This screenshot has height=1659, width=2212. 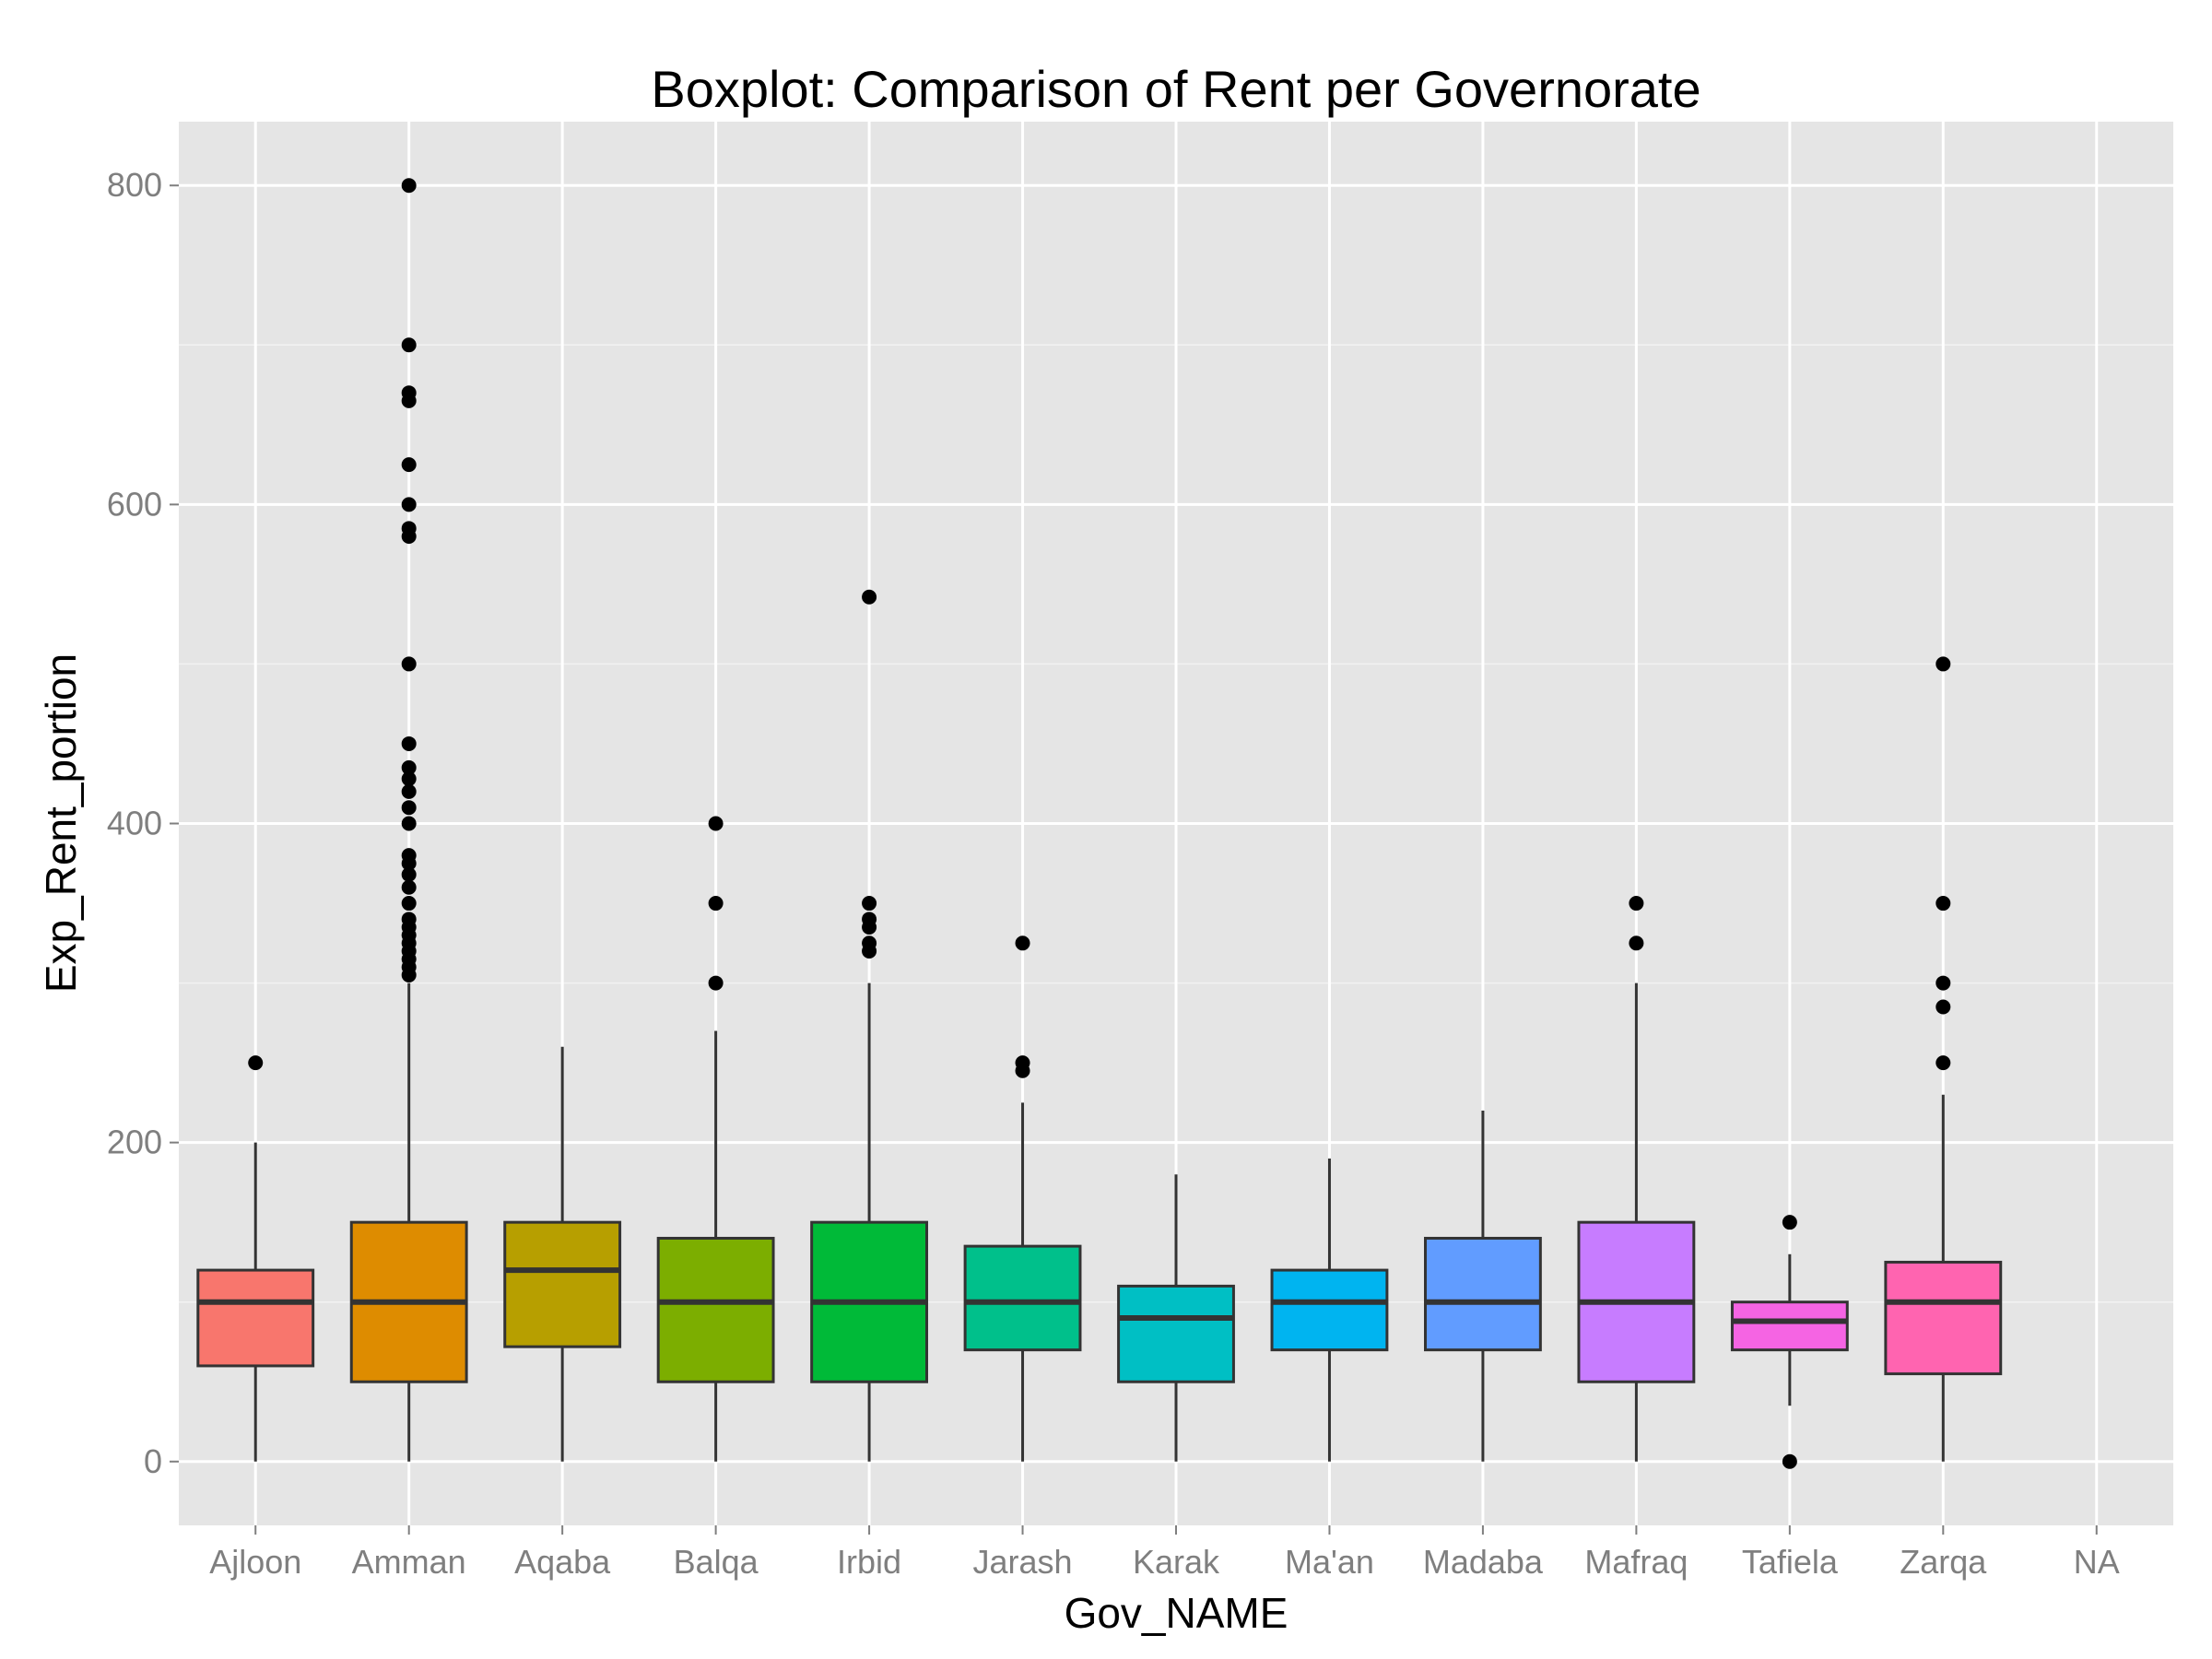 I want to click on y-tick-label: 800, so click(x=134, y=185).